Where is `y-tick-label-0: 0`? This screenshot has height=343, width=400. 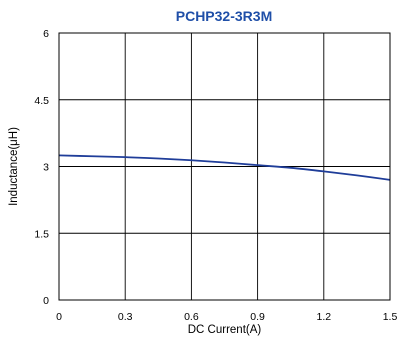 y-tick-label-0: 0 is located at coordinates (46, 301).